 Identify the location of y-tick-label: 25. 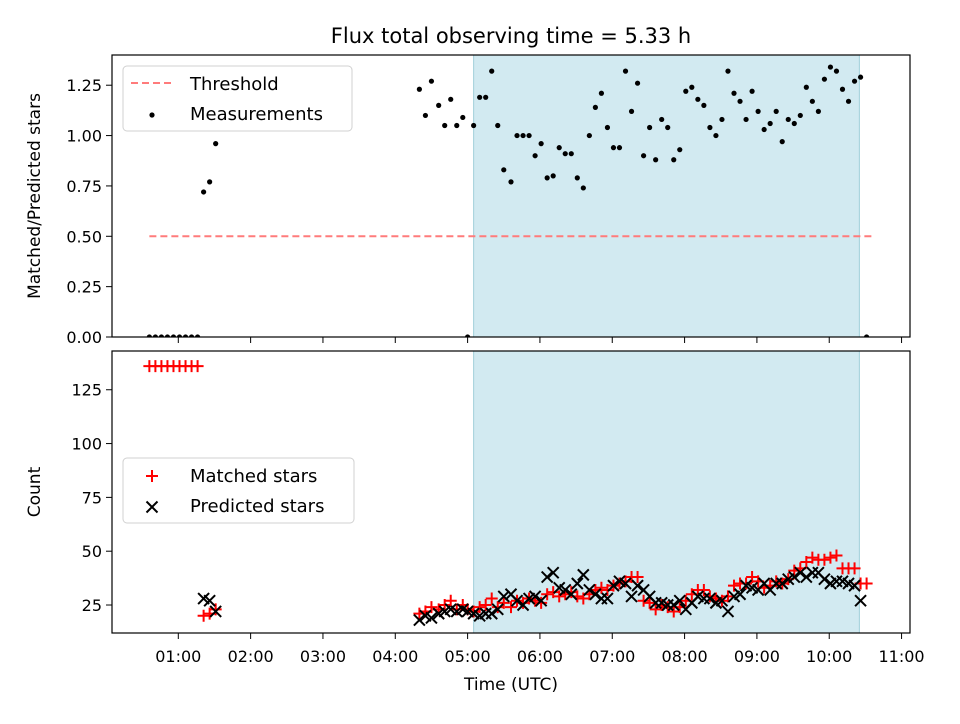
(92, 605).